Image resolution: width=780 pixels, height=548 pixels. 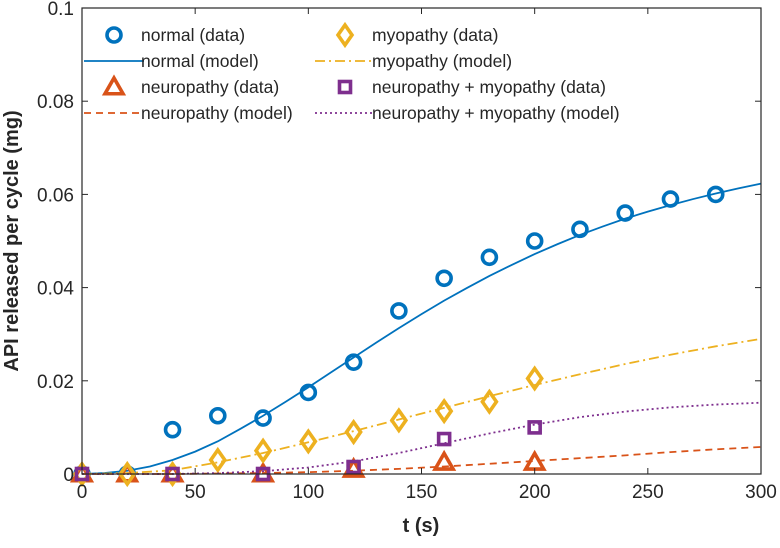 I want to click on y-tick-label: 0.06, so click(x=55, y=195).